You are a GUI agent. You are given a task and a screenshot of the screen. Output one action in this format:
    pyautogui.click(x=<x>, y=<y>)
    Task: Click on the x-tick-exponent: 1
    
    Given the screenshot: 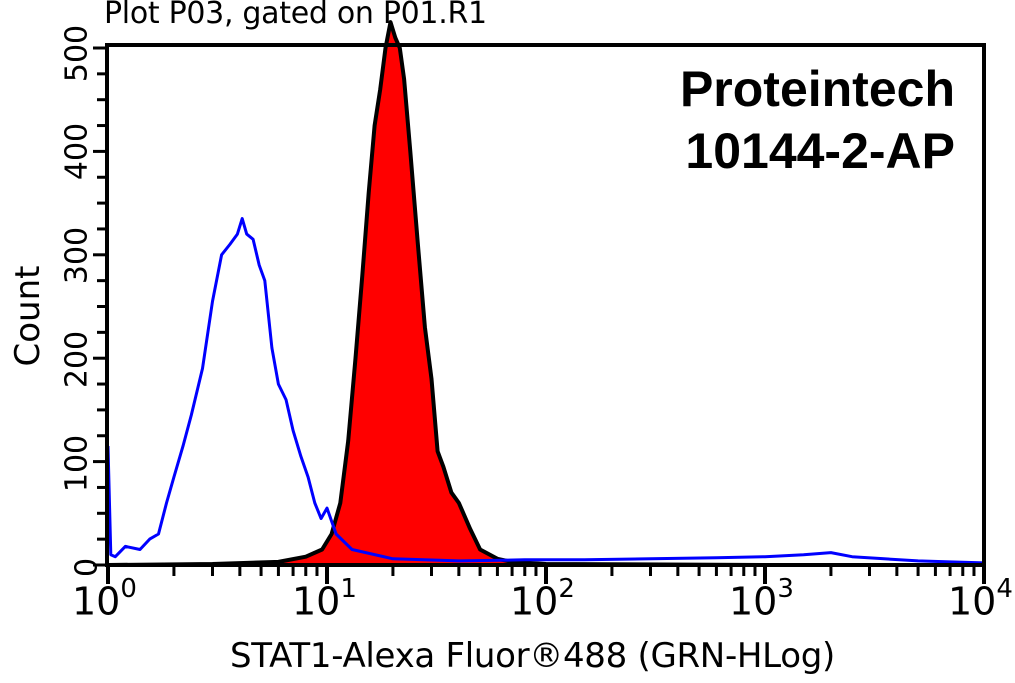 What is the action you would take?
    pyautogui.click(x=348, y=589)
    